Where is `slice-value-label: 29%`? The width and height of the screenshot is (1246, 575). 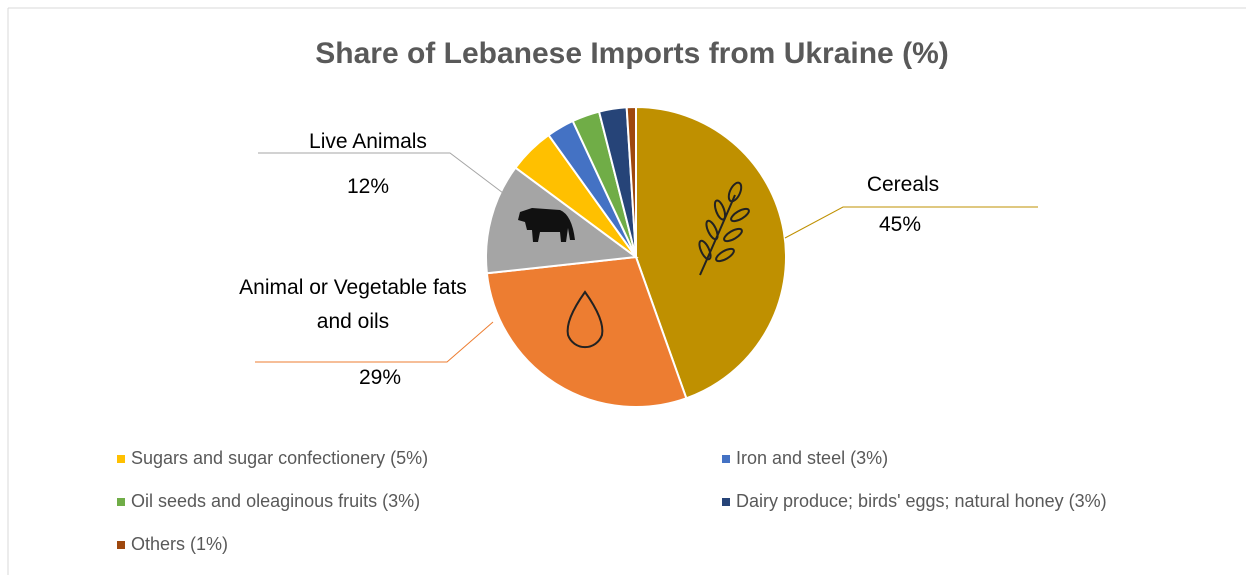 slice-value-label: 29% is located at coordinates (380, 377).